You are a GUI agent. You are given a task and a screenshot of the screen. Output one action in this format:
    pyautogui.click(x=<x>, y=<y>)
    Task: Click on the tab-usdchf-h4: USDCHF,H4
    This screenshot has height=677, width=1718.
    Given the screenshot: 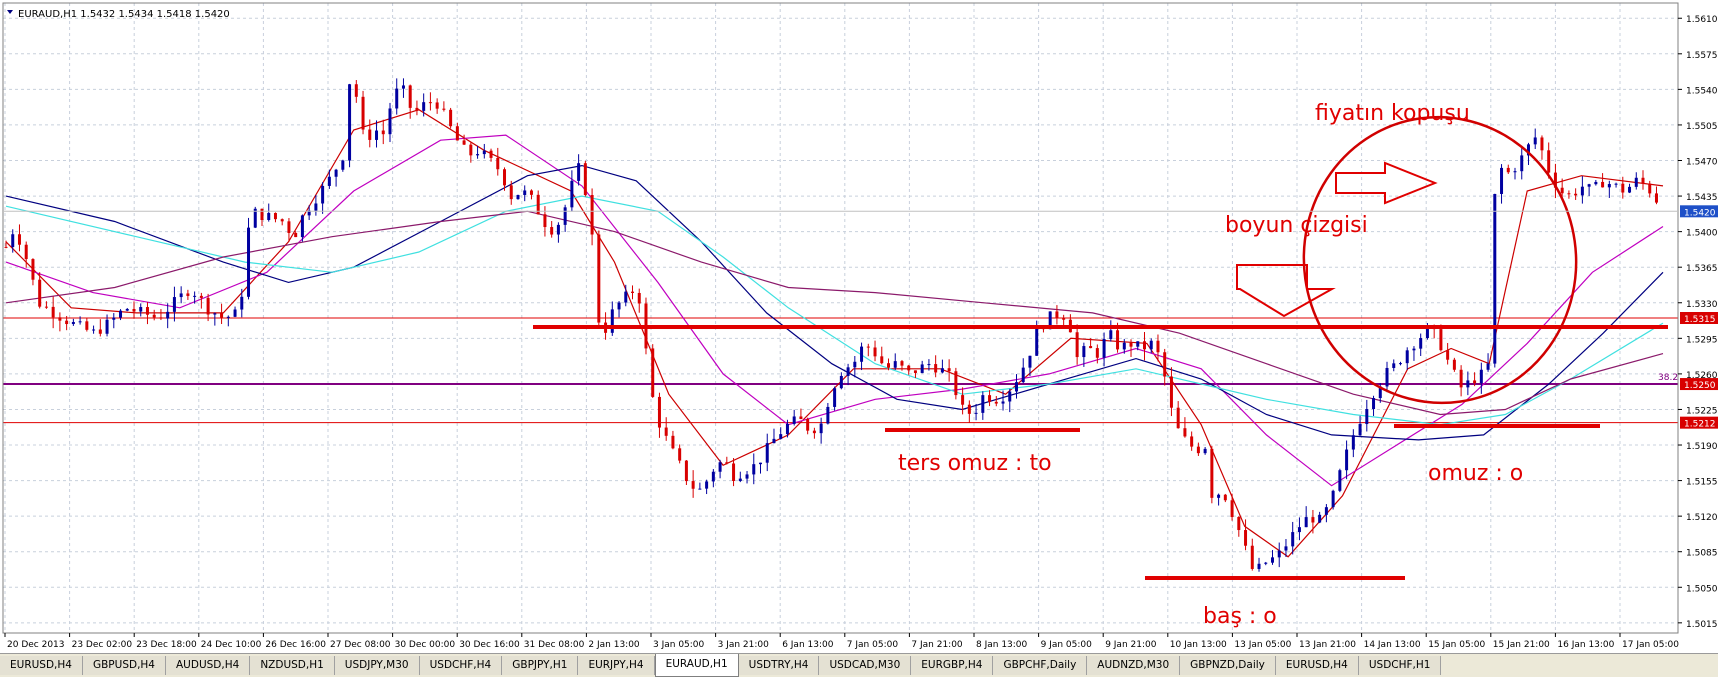 What is the action you would take?
    pyautogui.click(x=461, y=665)
    